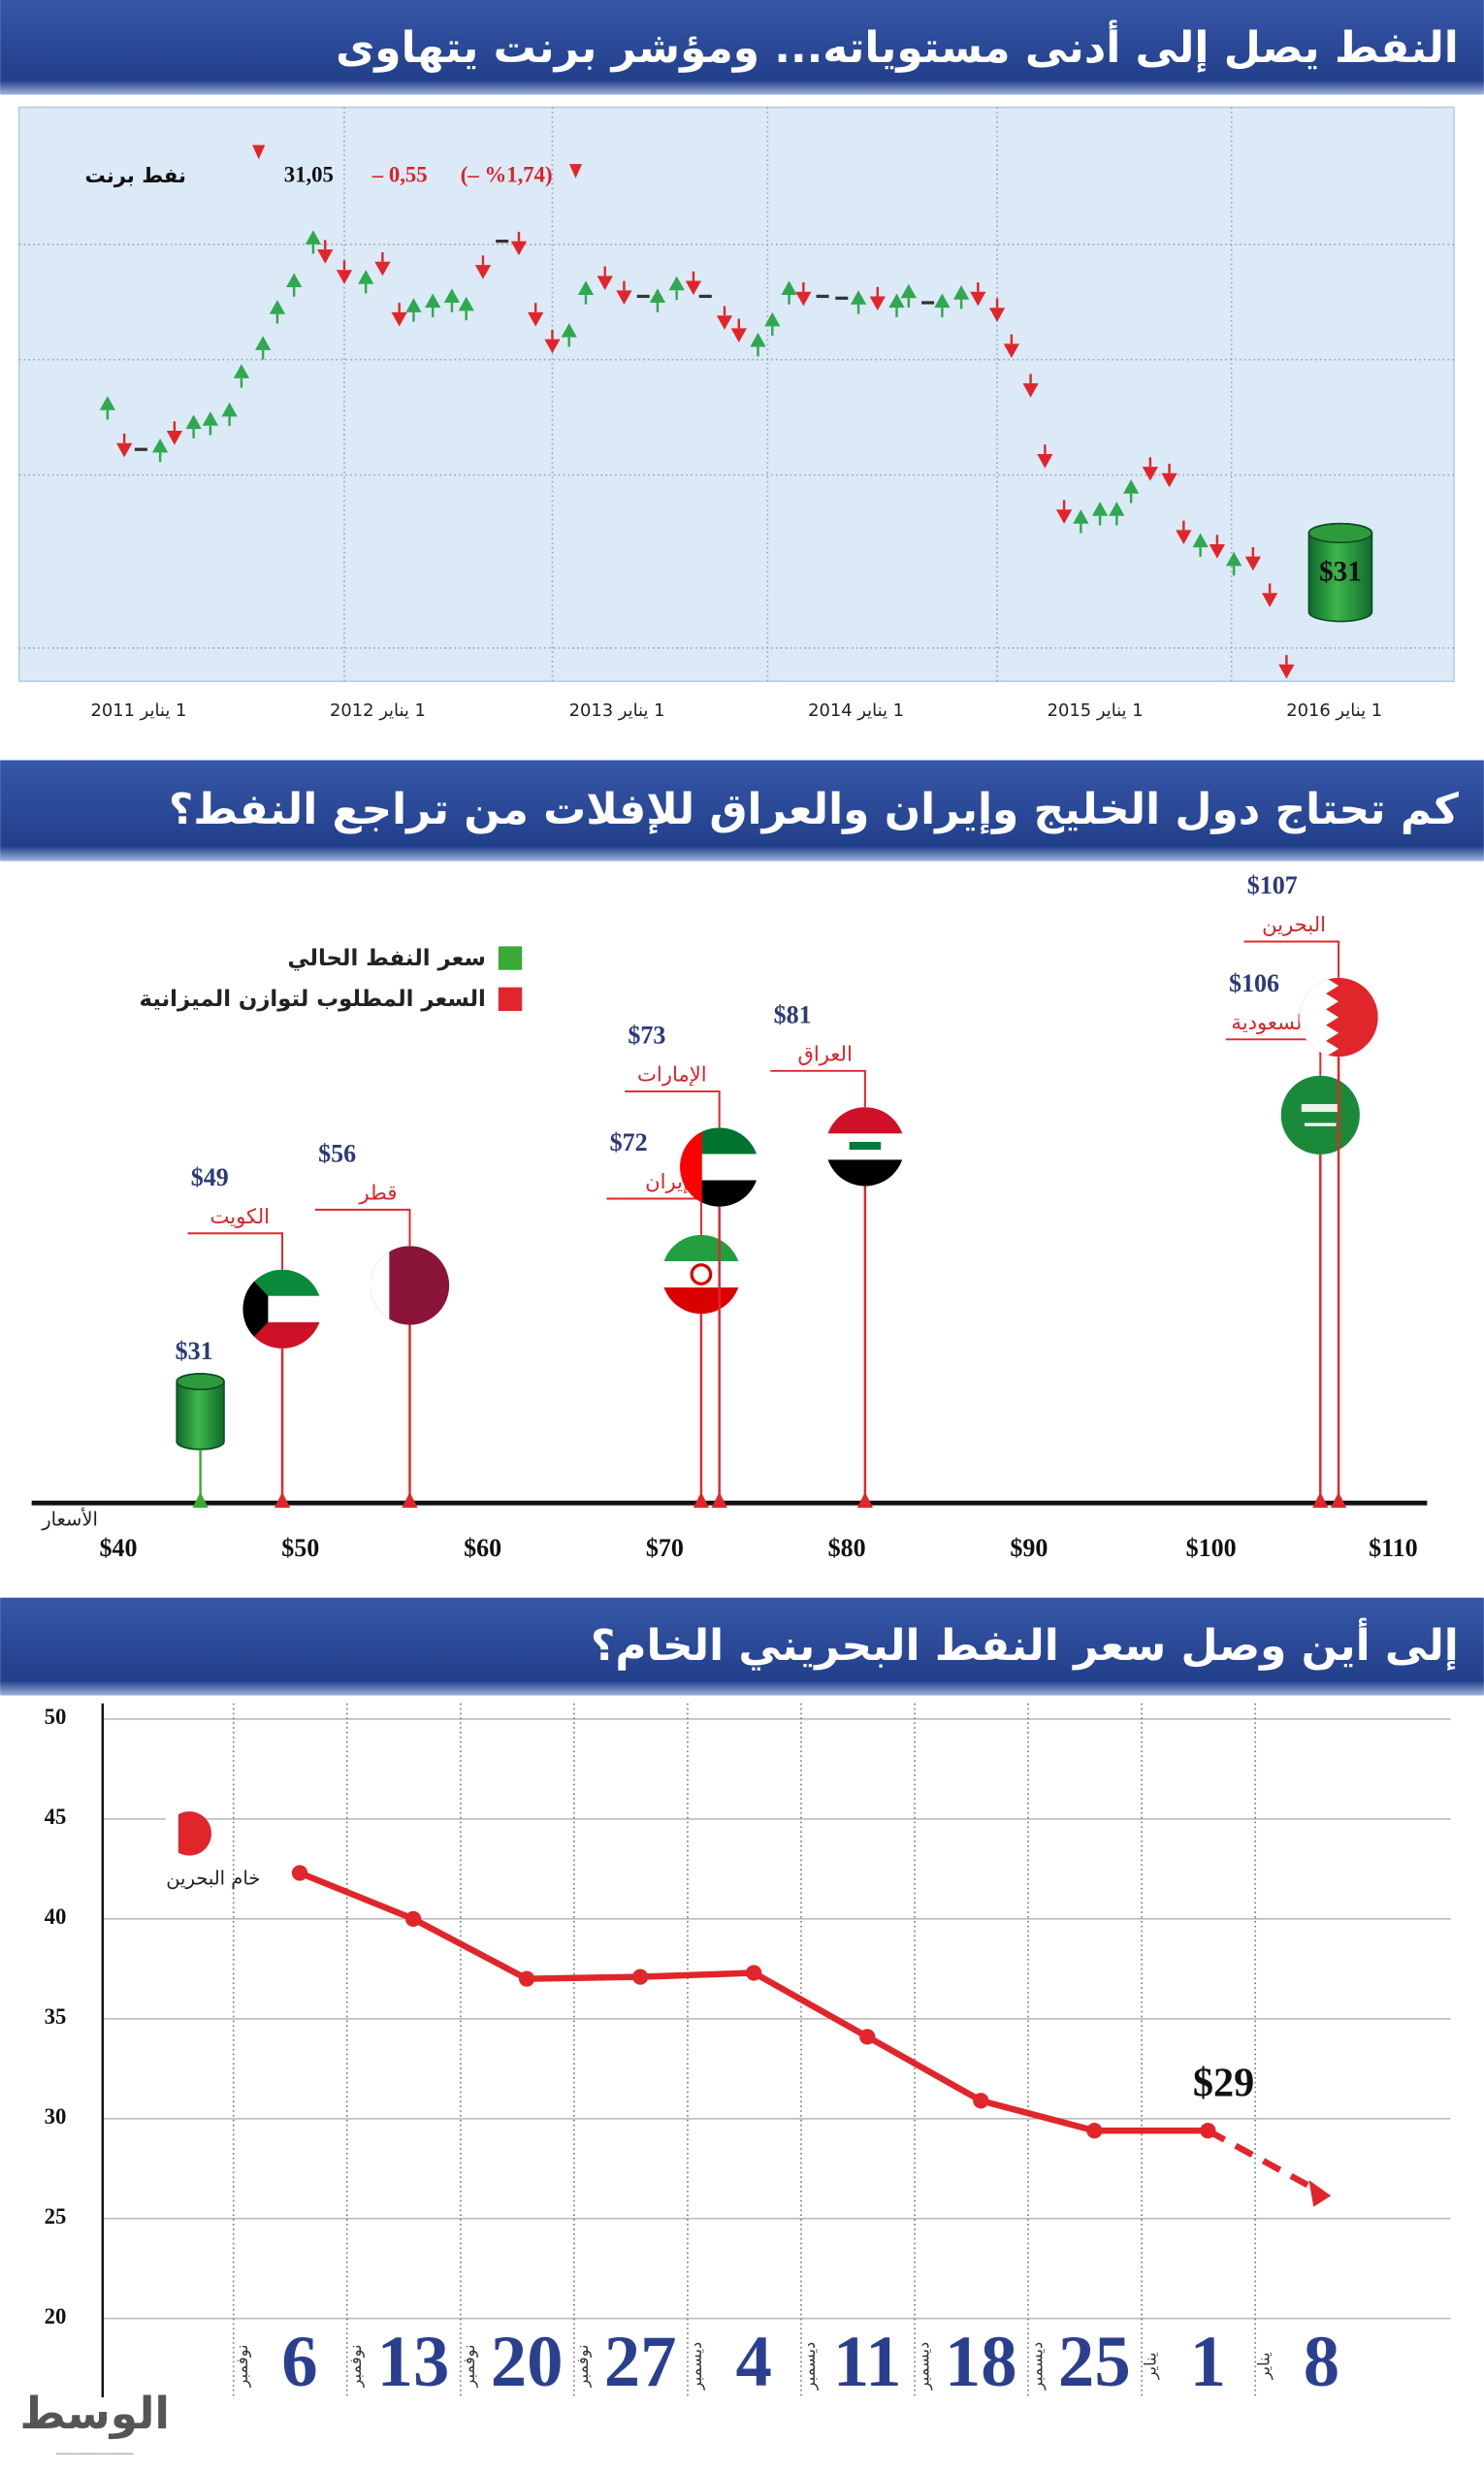 The image size is (1484, 2473). What do you see at coordinates (56, 1817) in the screenshot?
I see `y-tick-label: 45` at bounding box center [56, 1817].